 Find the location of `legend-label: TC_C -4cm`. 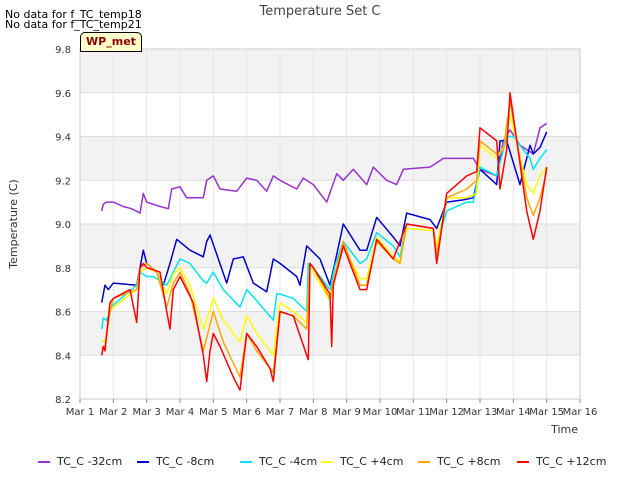

legend-label: TC_C -4cm is located at coordinates (287, 461).